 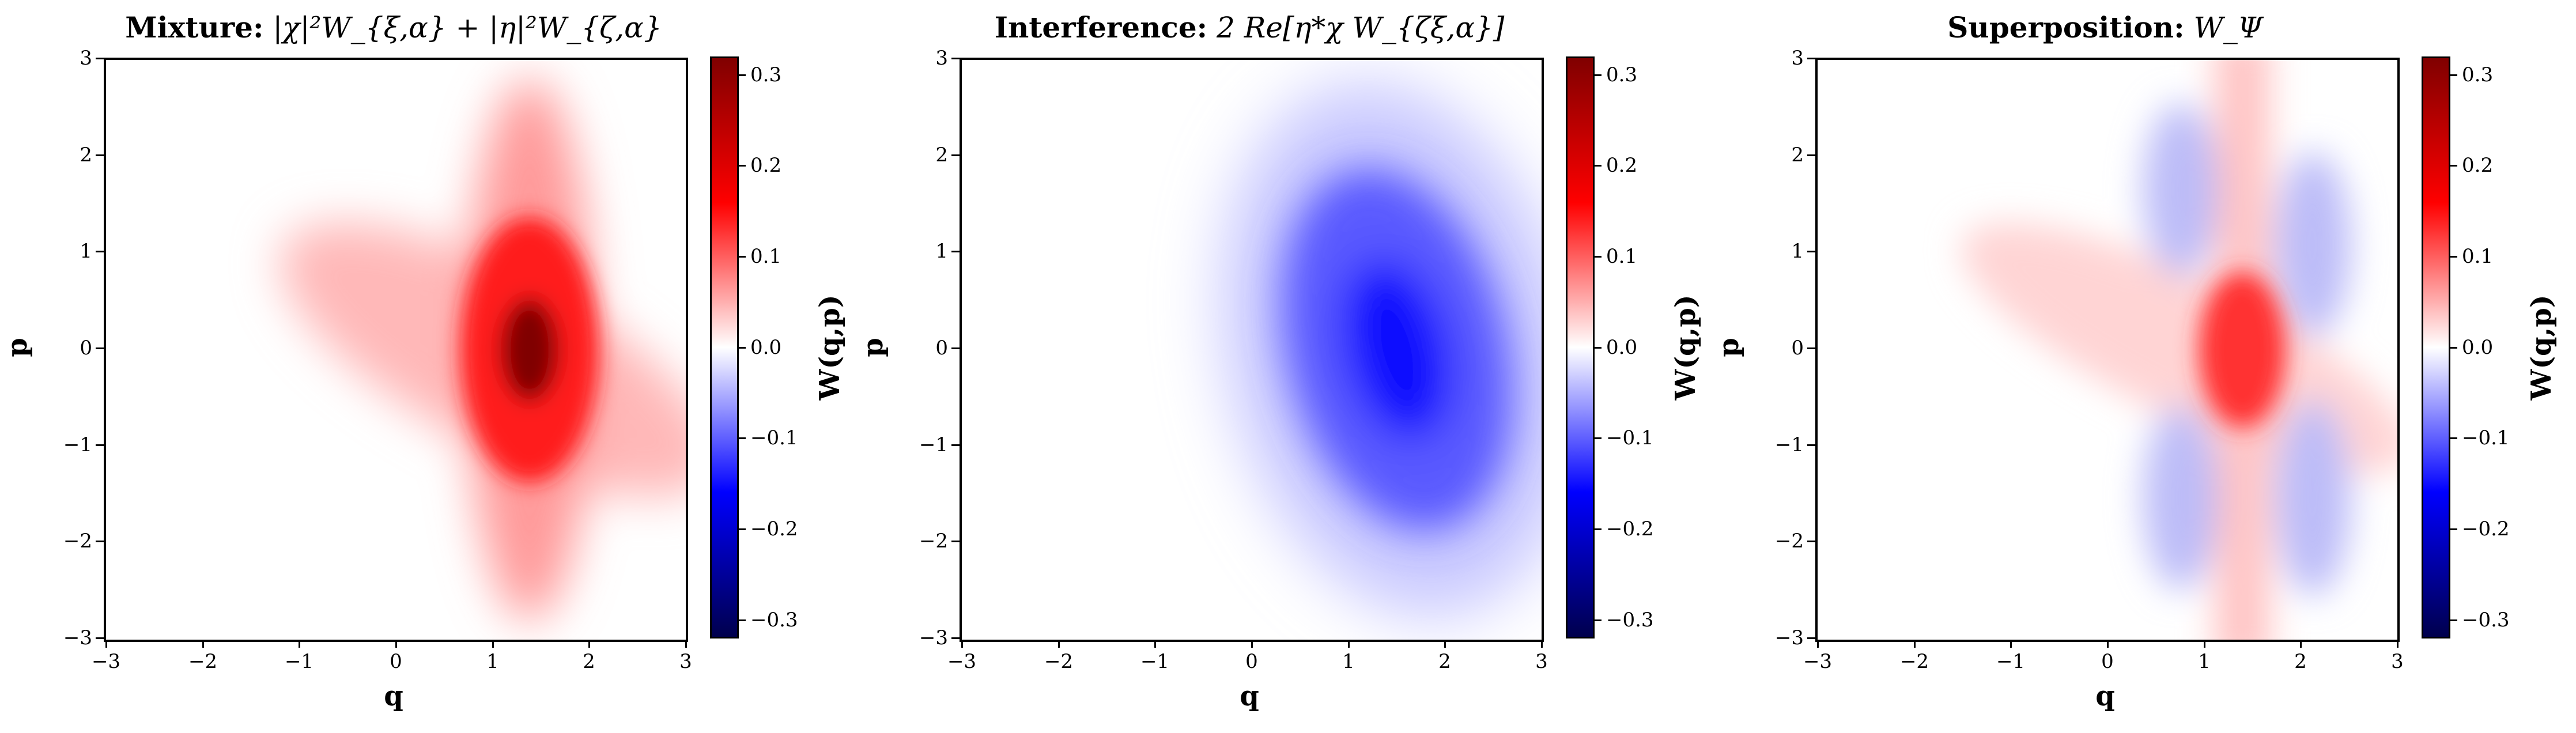 I want to click on negative-lobe-top-left, so click(x=2180, y=189).